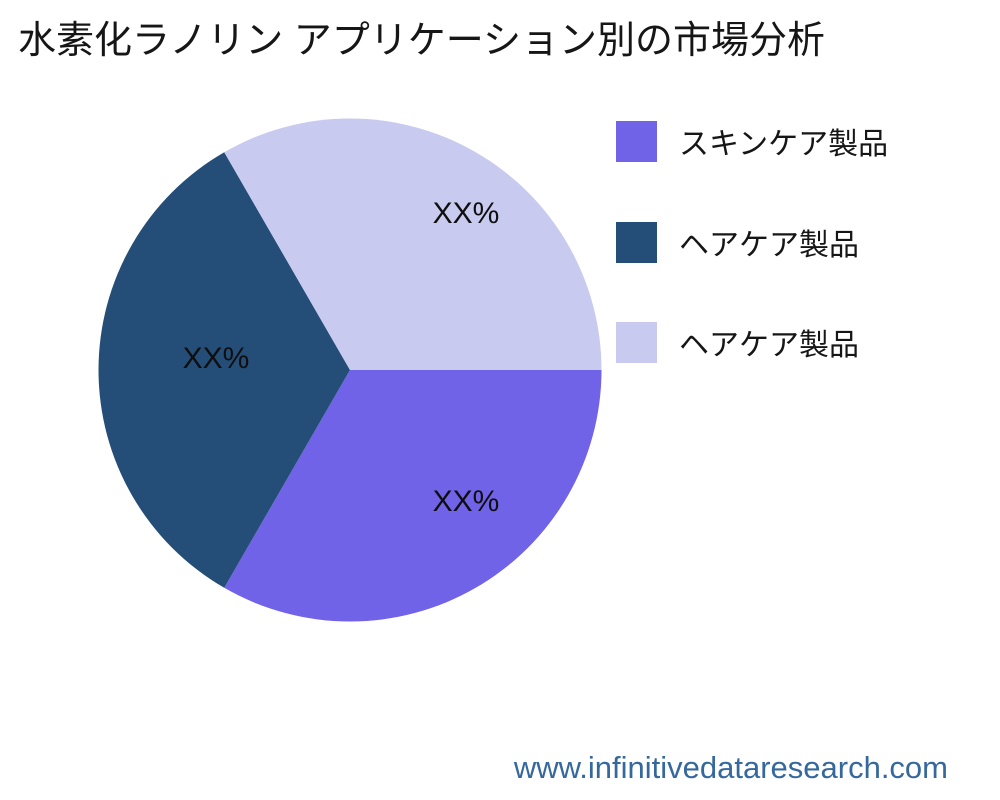 The width and height of the screenshot is (1000, 800). I want to click on legend-swatch-haircare-dark, so click(636, 242).